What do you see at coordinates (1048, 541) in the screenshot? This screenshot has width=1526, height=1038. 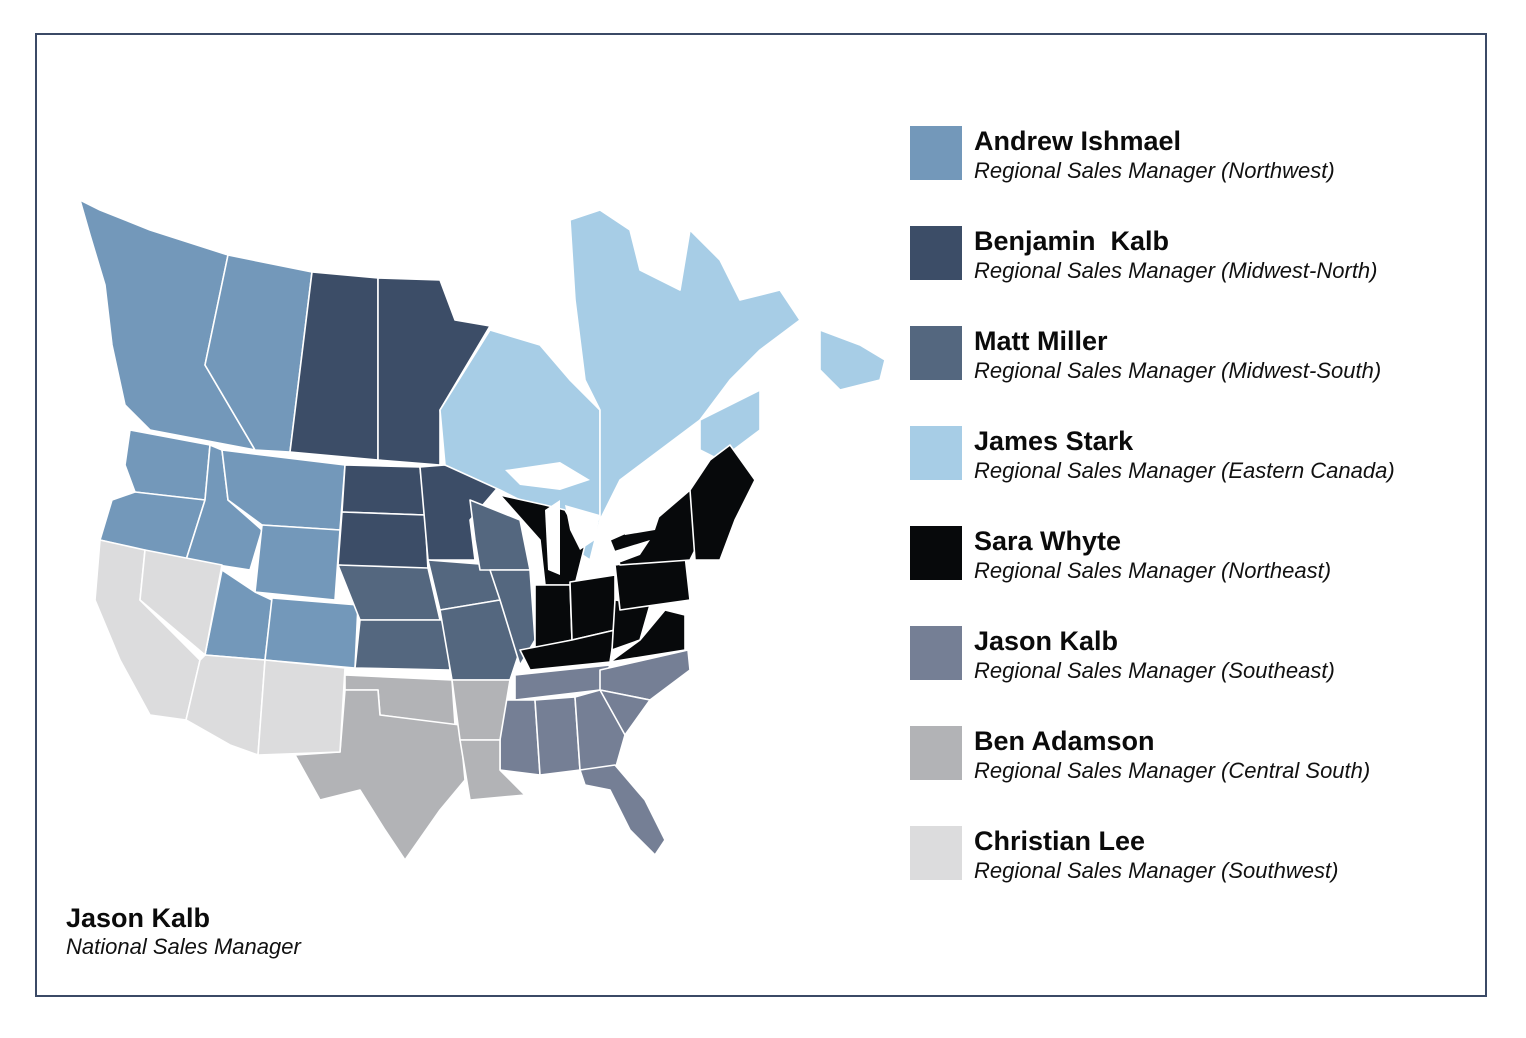 I see `legend-manager-name: Sara Whyte` at bounding box center [1048, 541].